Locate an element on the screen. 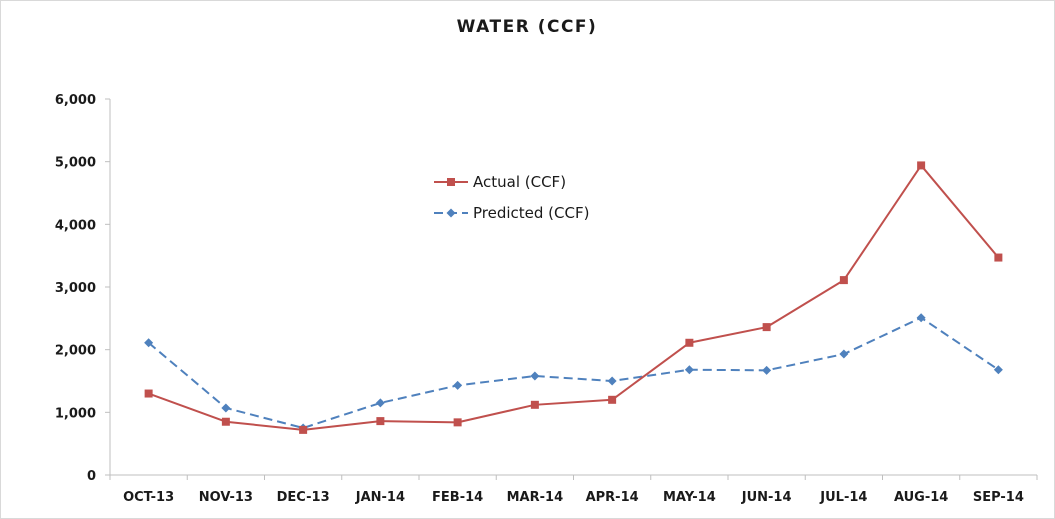 The image size is (1055, 519). legend-entry: Predicted (CCF) is located at coordinates (511, 213).